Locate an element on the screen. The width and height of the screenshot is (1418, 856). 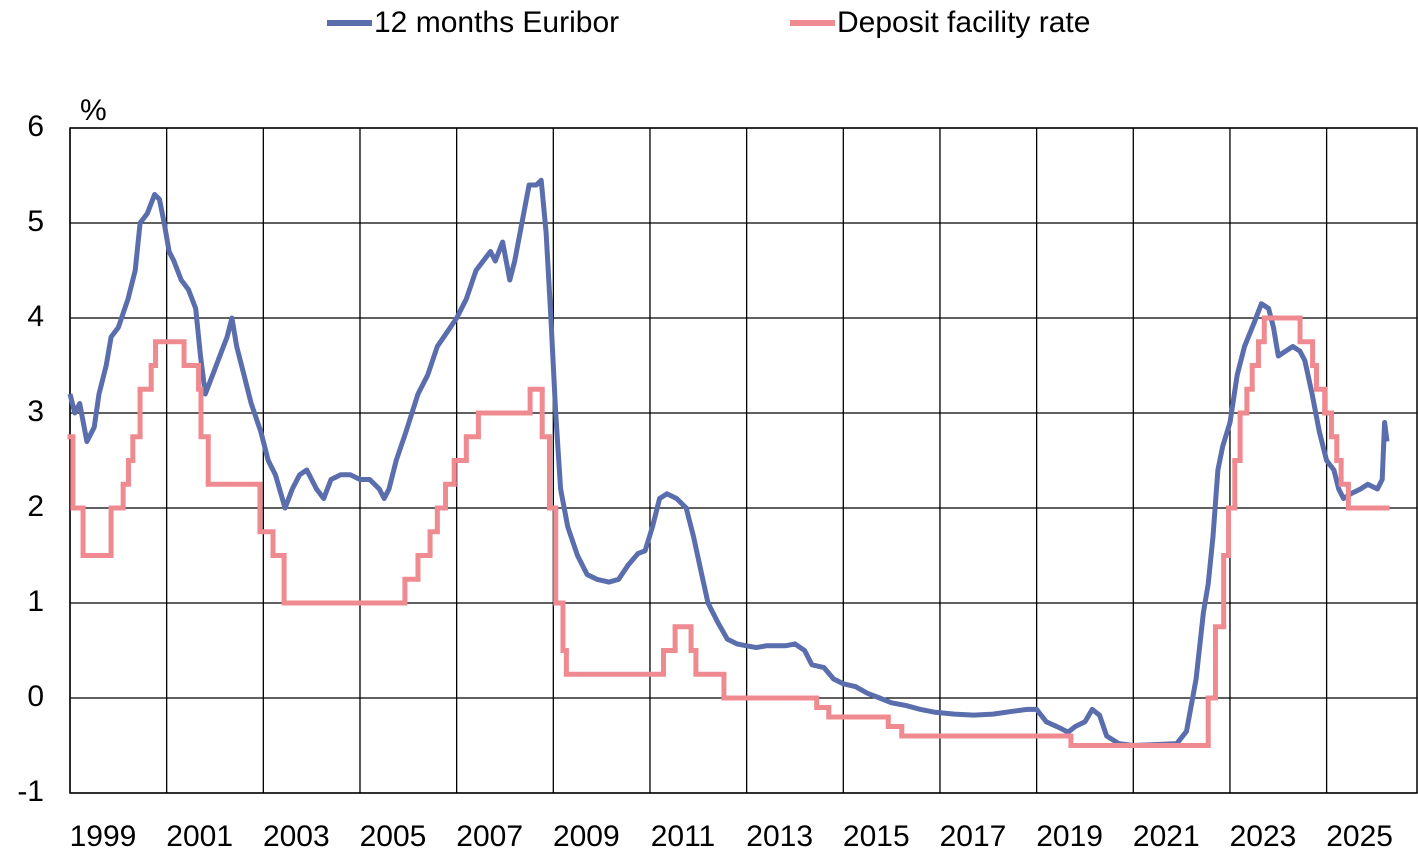
y-tick-label: 0 is located at coordinates (35, 696).